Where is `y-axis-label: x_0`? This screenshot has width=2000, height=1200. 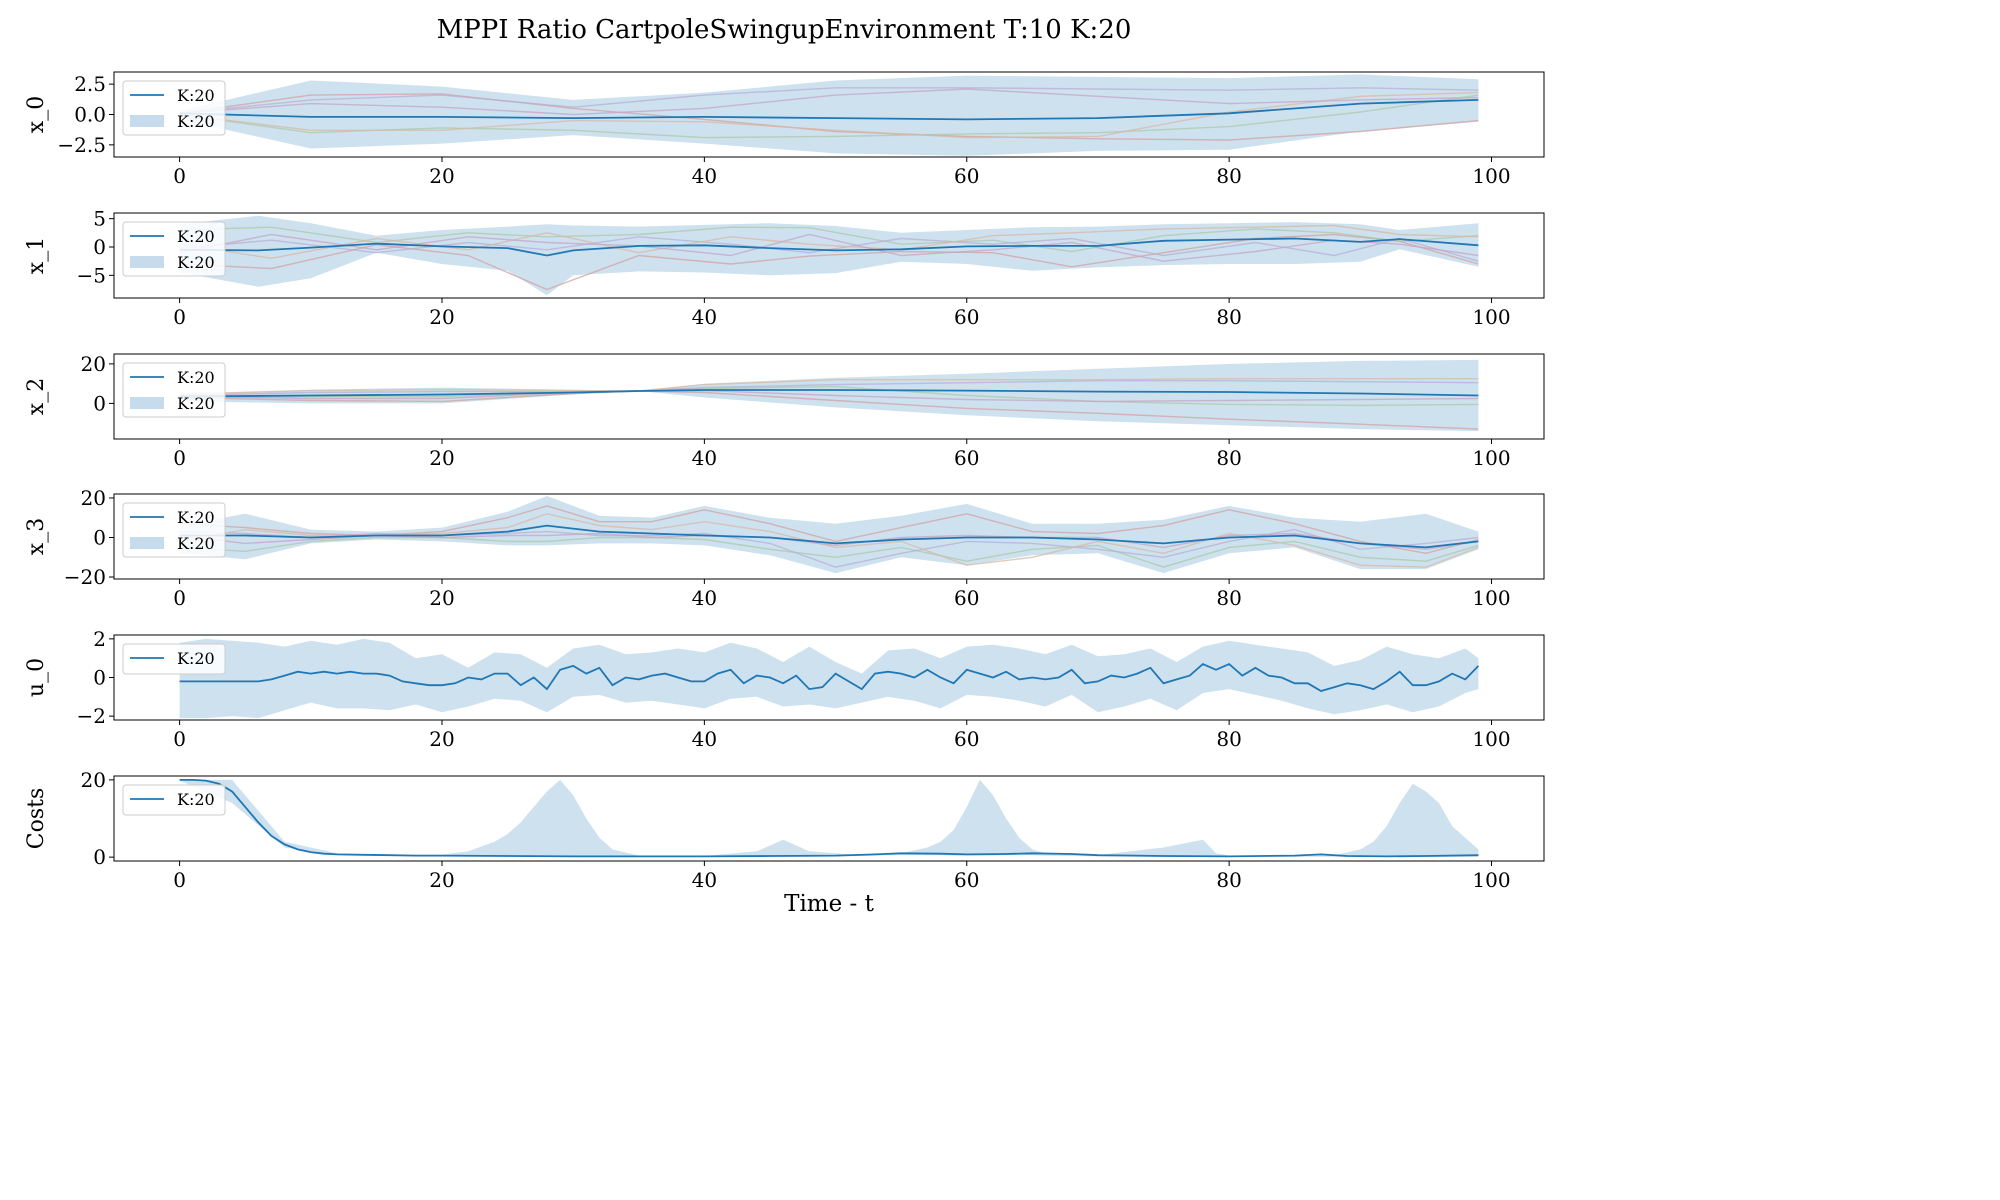
y-axis-label: x_0 is located at coordinates (36, 114).